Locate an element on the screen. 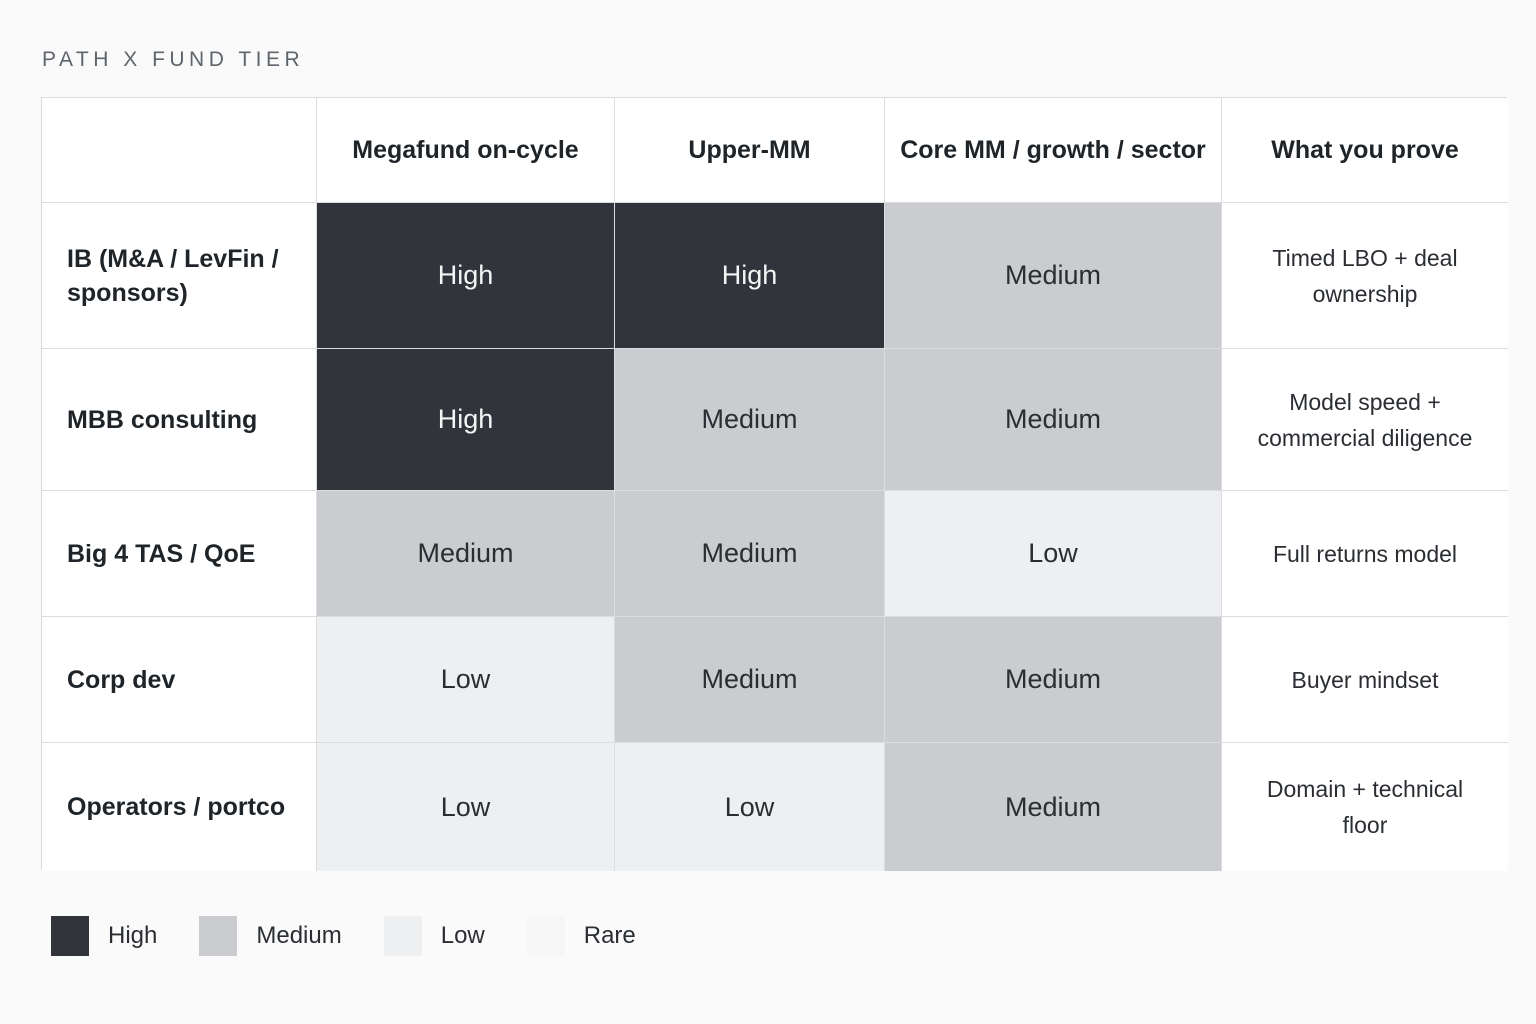 The height and width of the screenshot is (1024, 1536). what-you-prove-cell: Model speed + commercial diligence is located at coordinates (1365, 420).